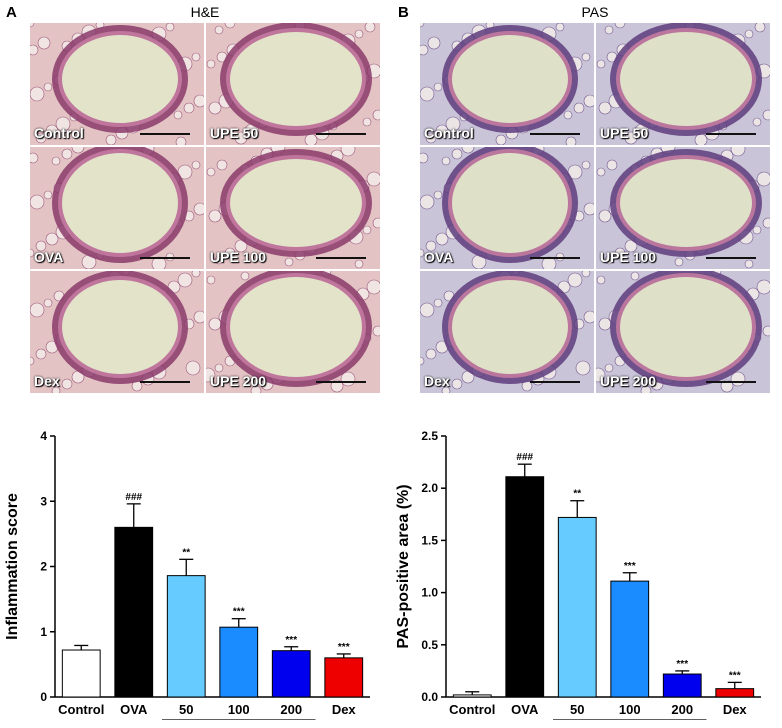 The image size is (782, 728). Describe the element at coordinates (403, 566) in the screenshot. I see `y-axis-label: PAS-positive area (%)` at that location.